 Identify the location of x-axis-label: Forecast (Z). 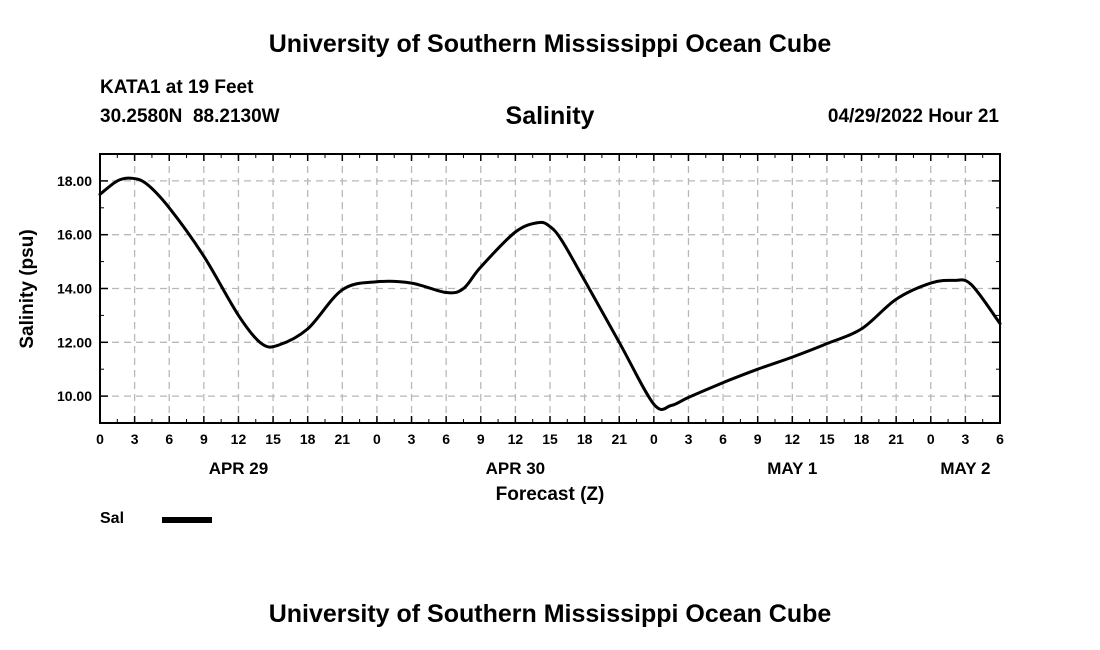
(550, 494).